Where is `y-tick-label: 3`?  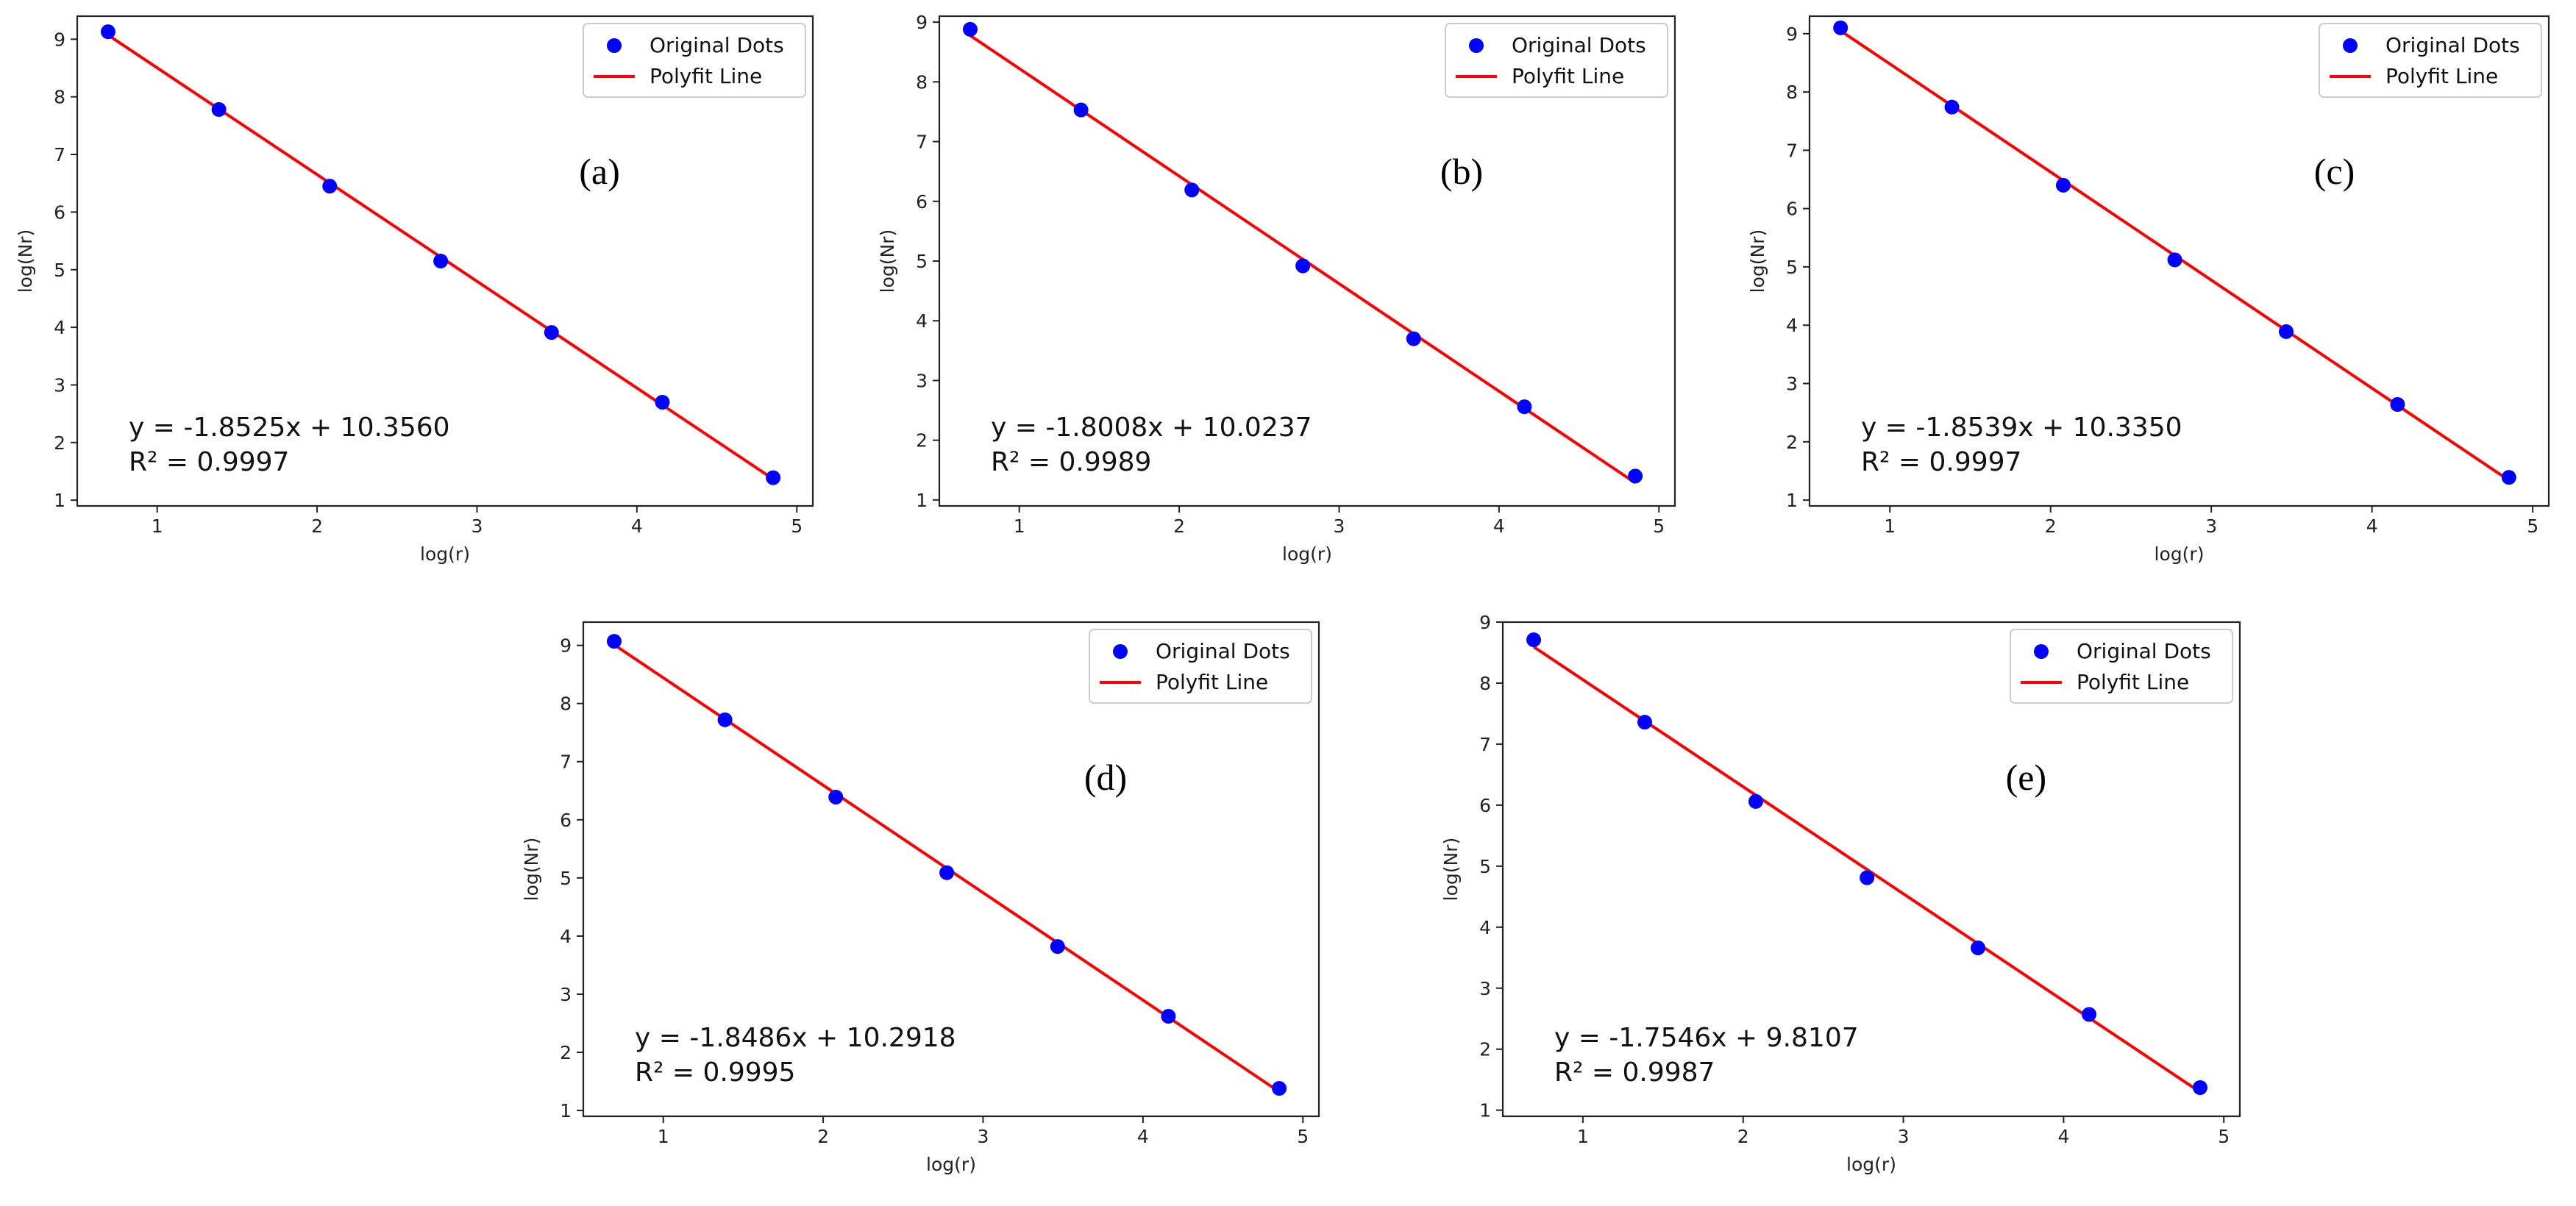 y-tick-label: 3 is located at coordinates (566, 994).